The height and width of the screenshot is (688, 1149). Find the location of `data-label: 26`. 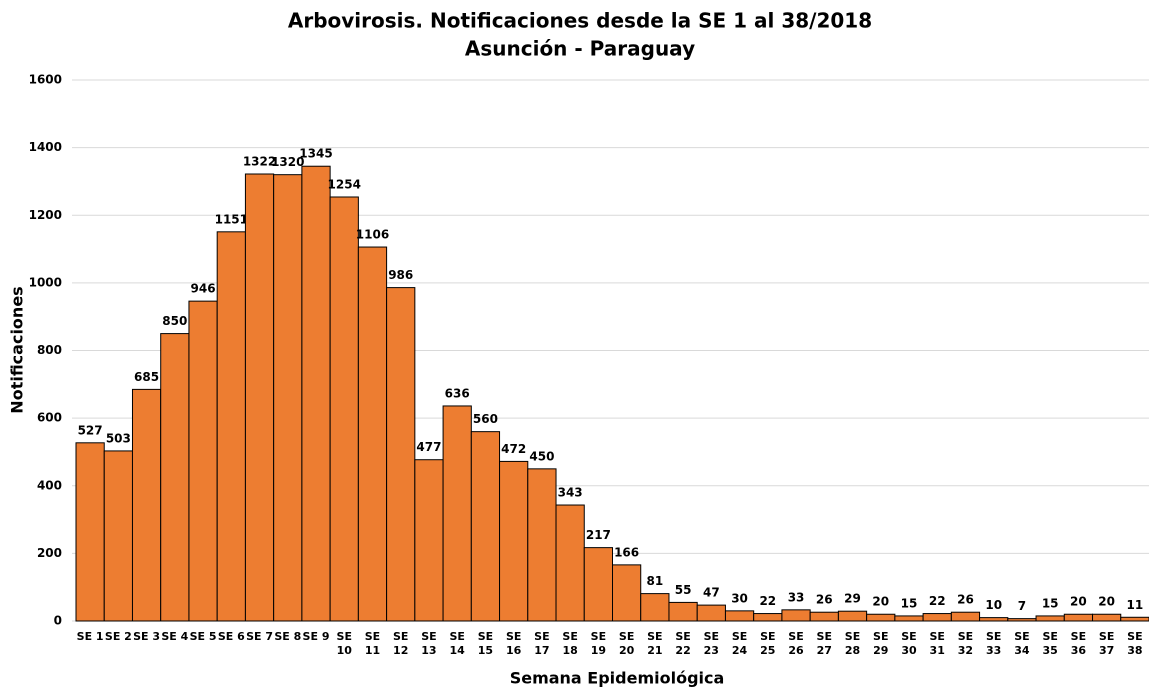

data-label: 26 is located at coordinates (824, 600).